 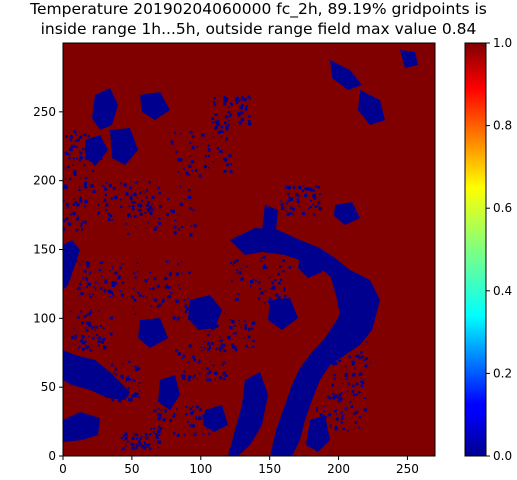 I want to click on x-axis: 0 50 100 150 200 250, so click(x=239, y=466).